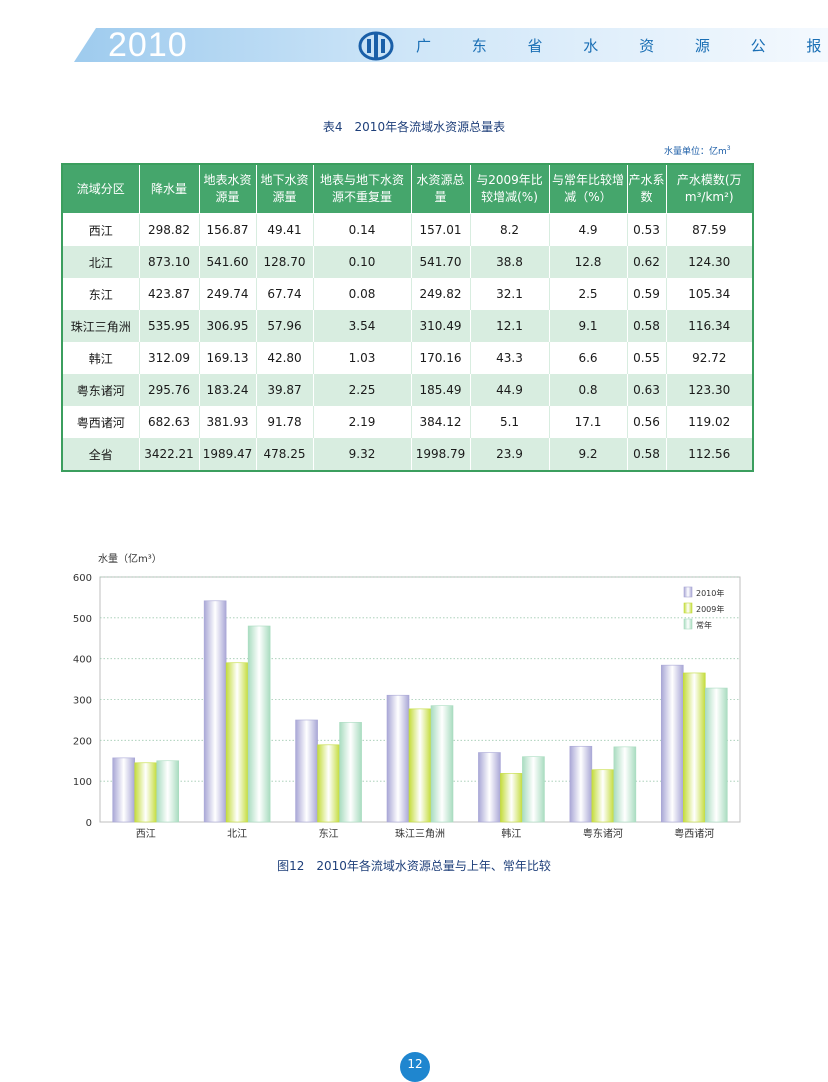 This screenshot has height=1082, width=828. Describe the element at coordinates (284, 262) in the screenshot. I see `table-cell: 128.70` at that location.